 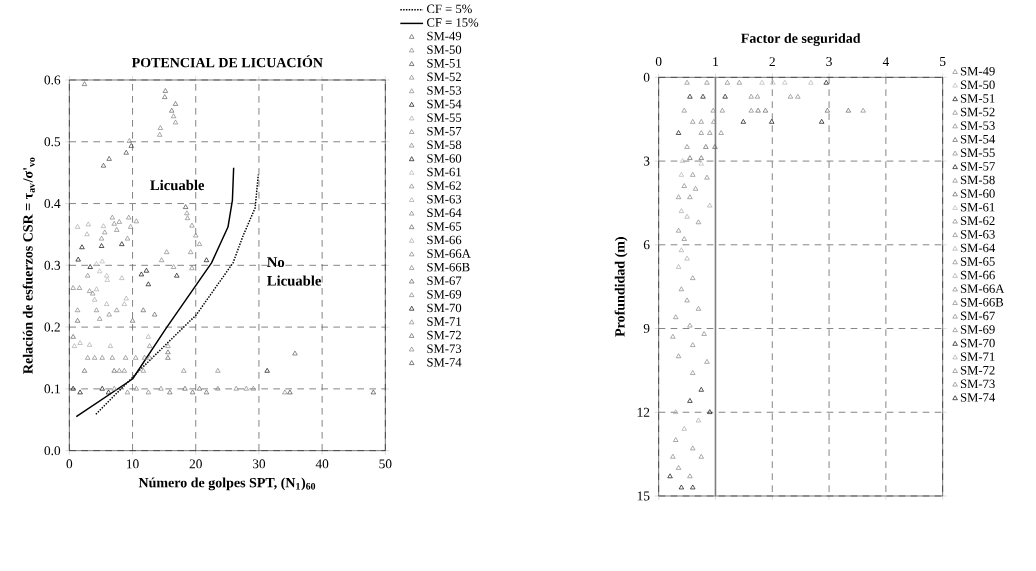 I want to click on x-tick-label: 4, so click(x=885, y=62).